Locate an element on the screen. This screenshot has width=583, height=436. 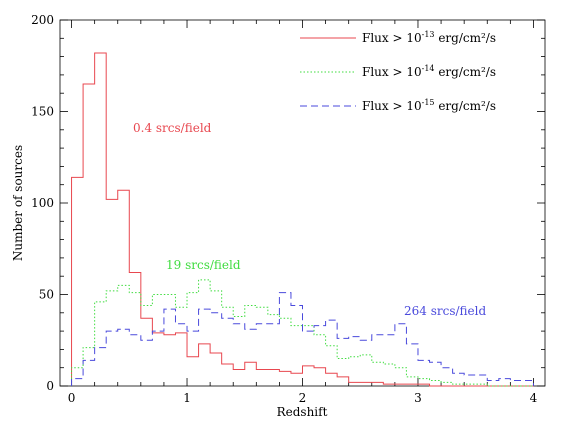
legend-label-3: Flux > 10-15 erg/cm²/s is located at coordinates (429, 105).